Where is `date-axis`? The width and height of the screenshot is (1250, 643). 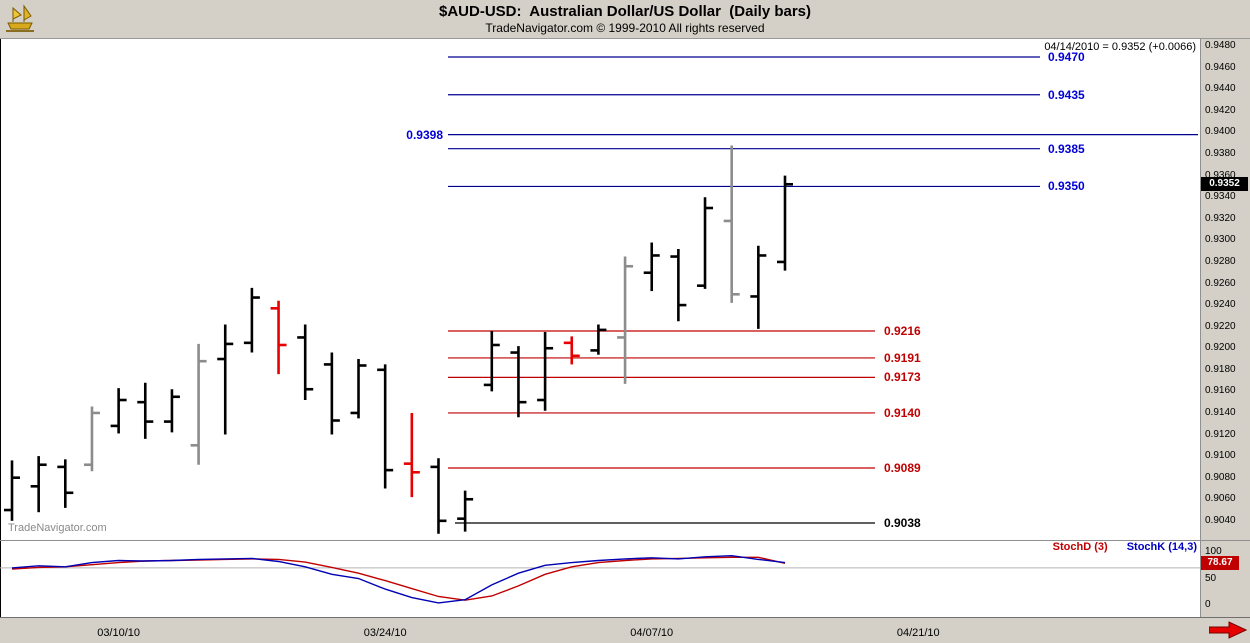 date-axis is located at coordinates (625, 630).